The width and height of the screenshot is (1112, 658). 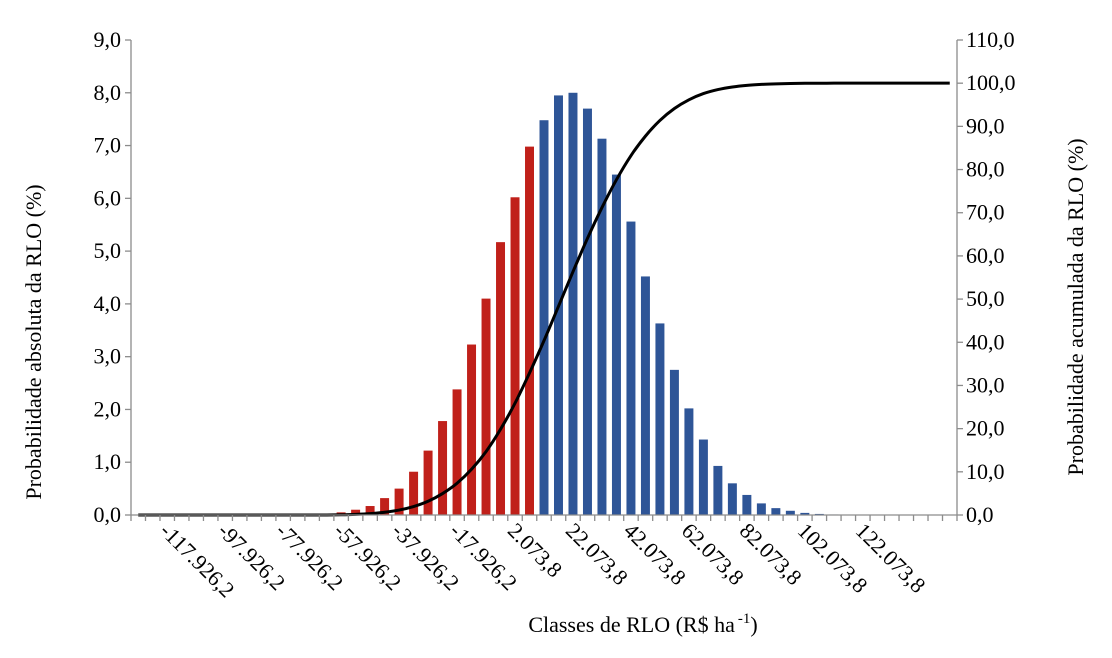 What do you see at coordinates (33, 341) in the screenshot?
I see `y-axis-title: Probabilidade absoluta da RLO (%)` at bounding box center [33, 341].